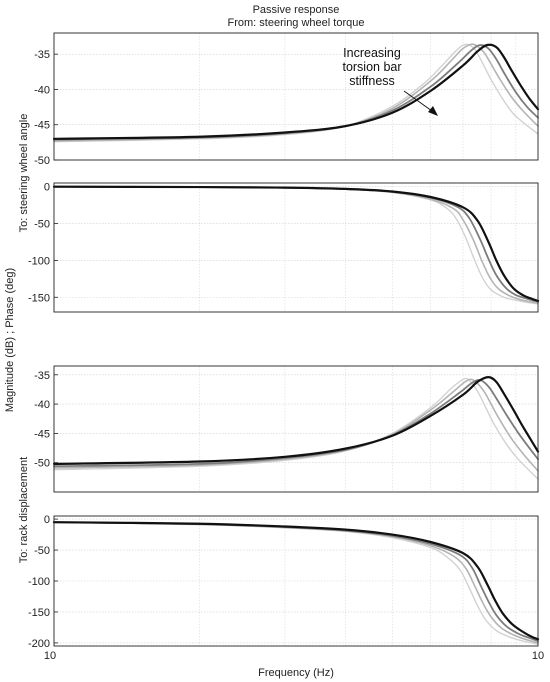  Describe the element at coordinates (24, 173) in the screenshot. I see `y-axis-label-top: To: steering wheel angle` at that location.